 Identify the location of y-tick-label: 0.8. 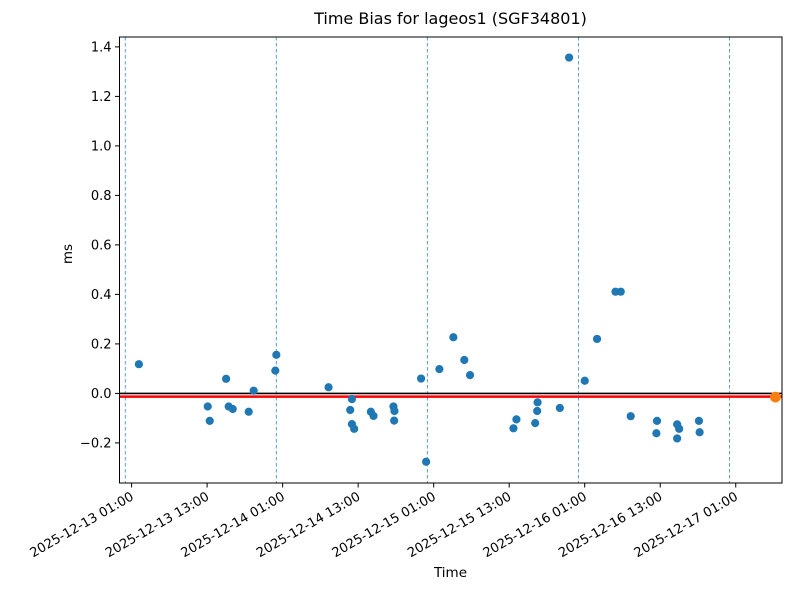
(101, 196).